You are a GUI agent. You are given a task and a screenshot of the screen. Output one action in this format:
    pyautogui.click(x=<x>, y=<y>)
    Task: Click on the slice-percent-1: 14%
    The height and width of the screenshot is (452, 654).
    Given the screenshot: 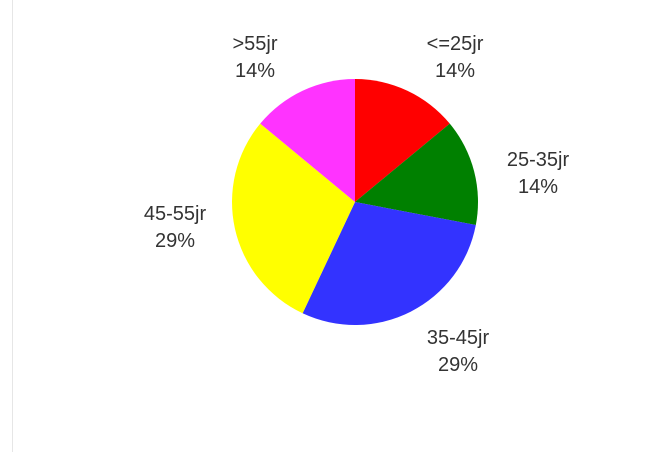 What is the action you would take?
    pyautogui.click(x=538, y=187)
    